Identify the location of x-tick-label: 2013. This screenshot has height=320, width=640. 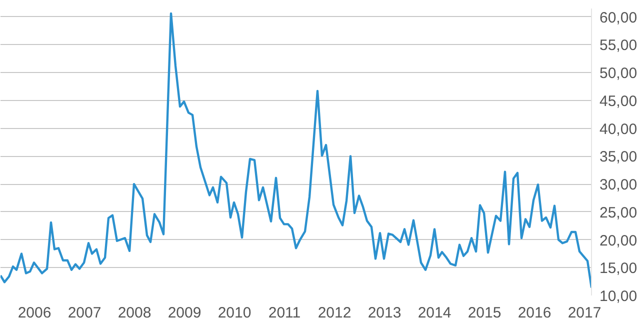
(385, 312).